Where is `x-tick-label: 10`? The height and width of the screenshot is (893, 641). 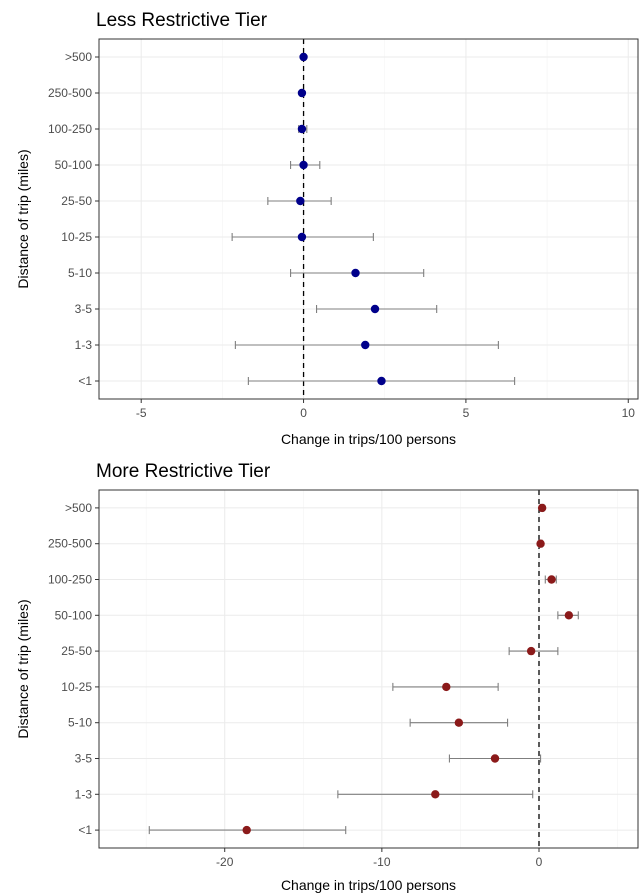 x-tick-label: 10 is located at coordinates (629, 413).